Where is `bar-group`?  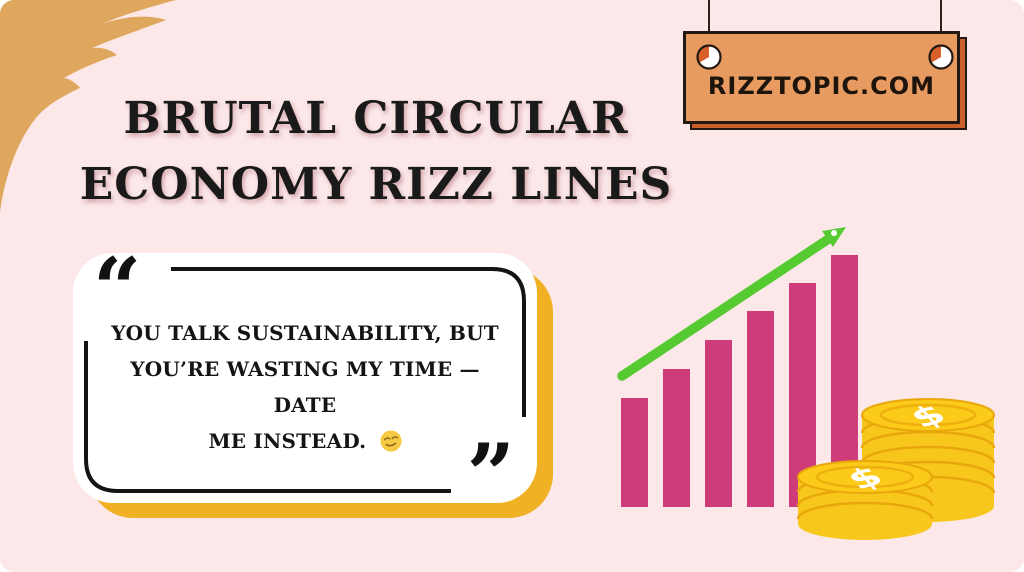 bar-group is located at coordinates (739, 381).